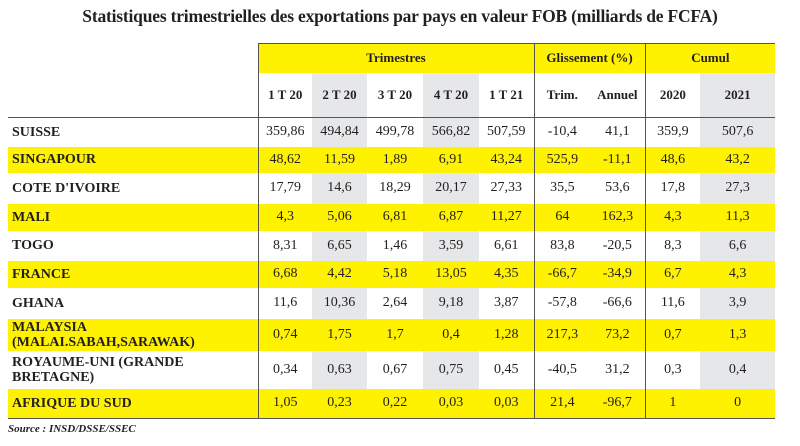  What do you see at coordinates (562, 245) in the screenshot?
I see `value-cell: 83,8` at bounding box center [562, 245].